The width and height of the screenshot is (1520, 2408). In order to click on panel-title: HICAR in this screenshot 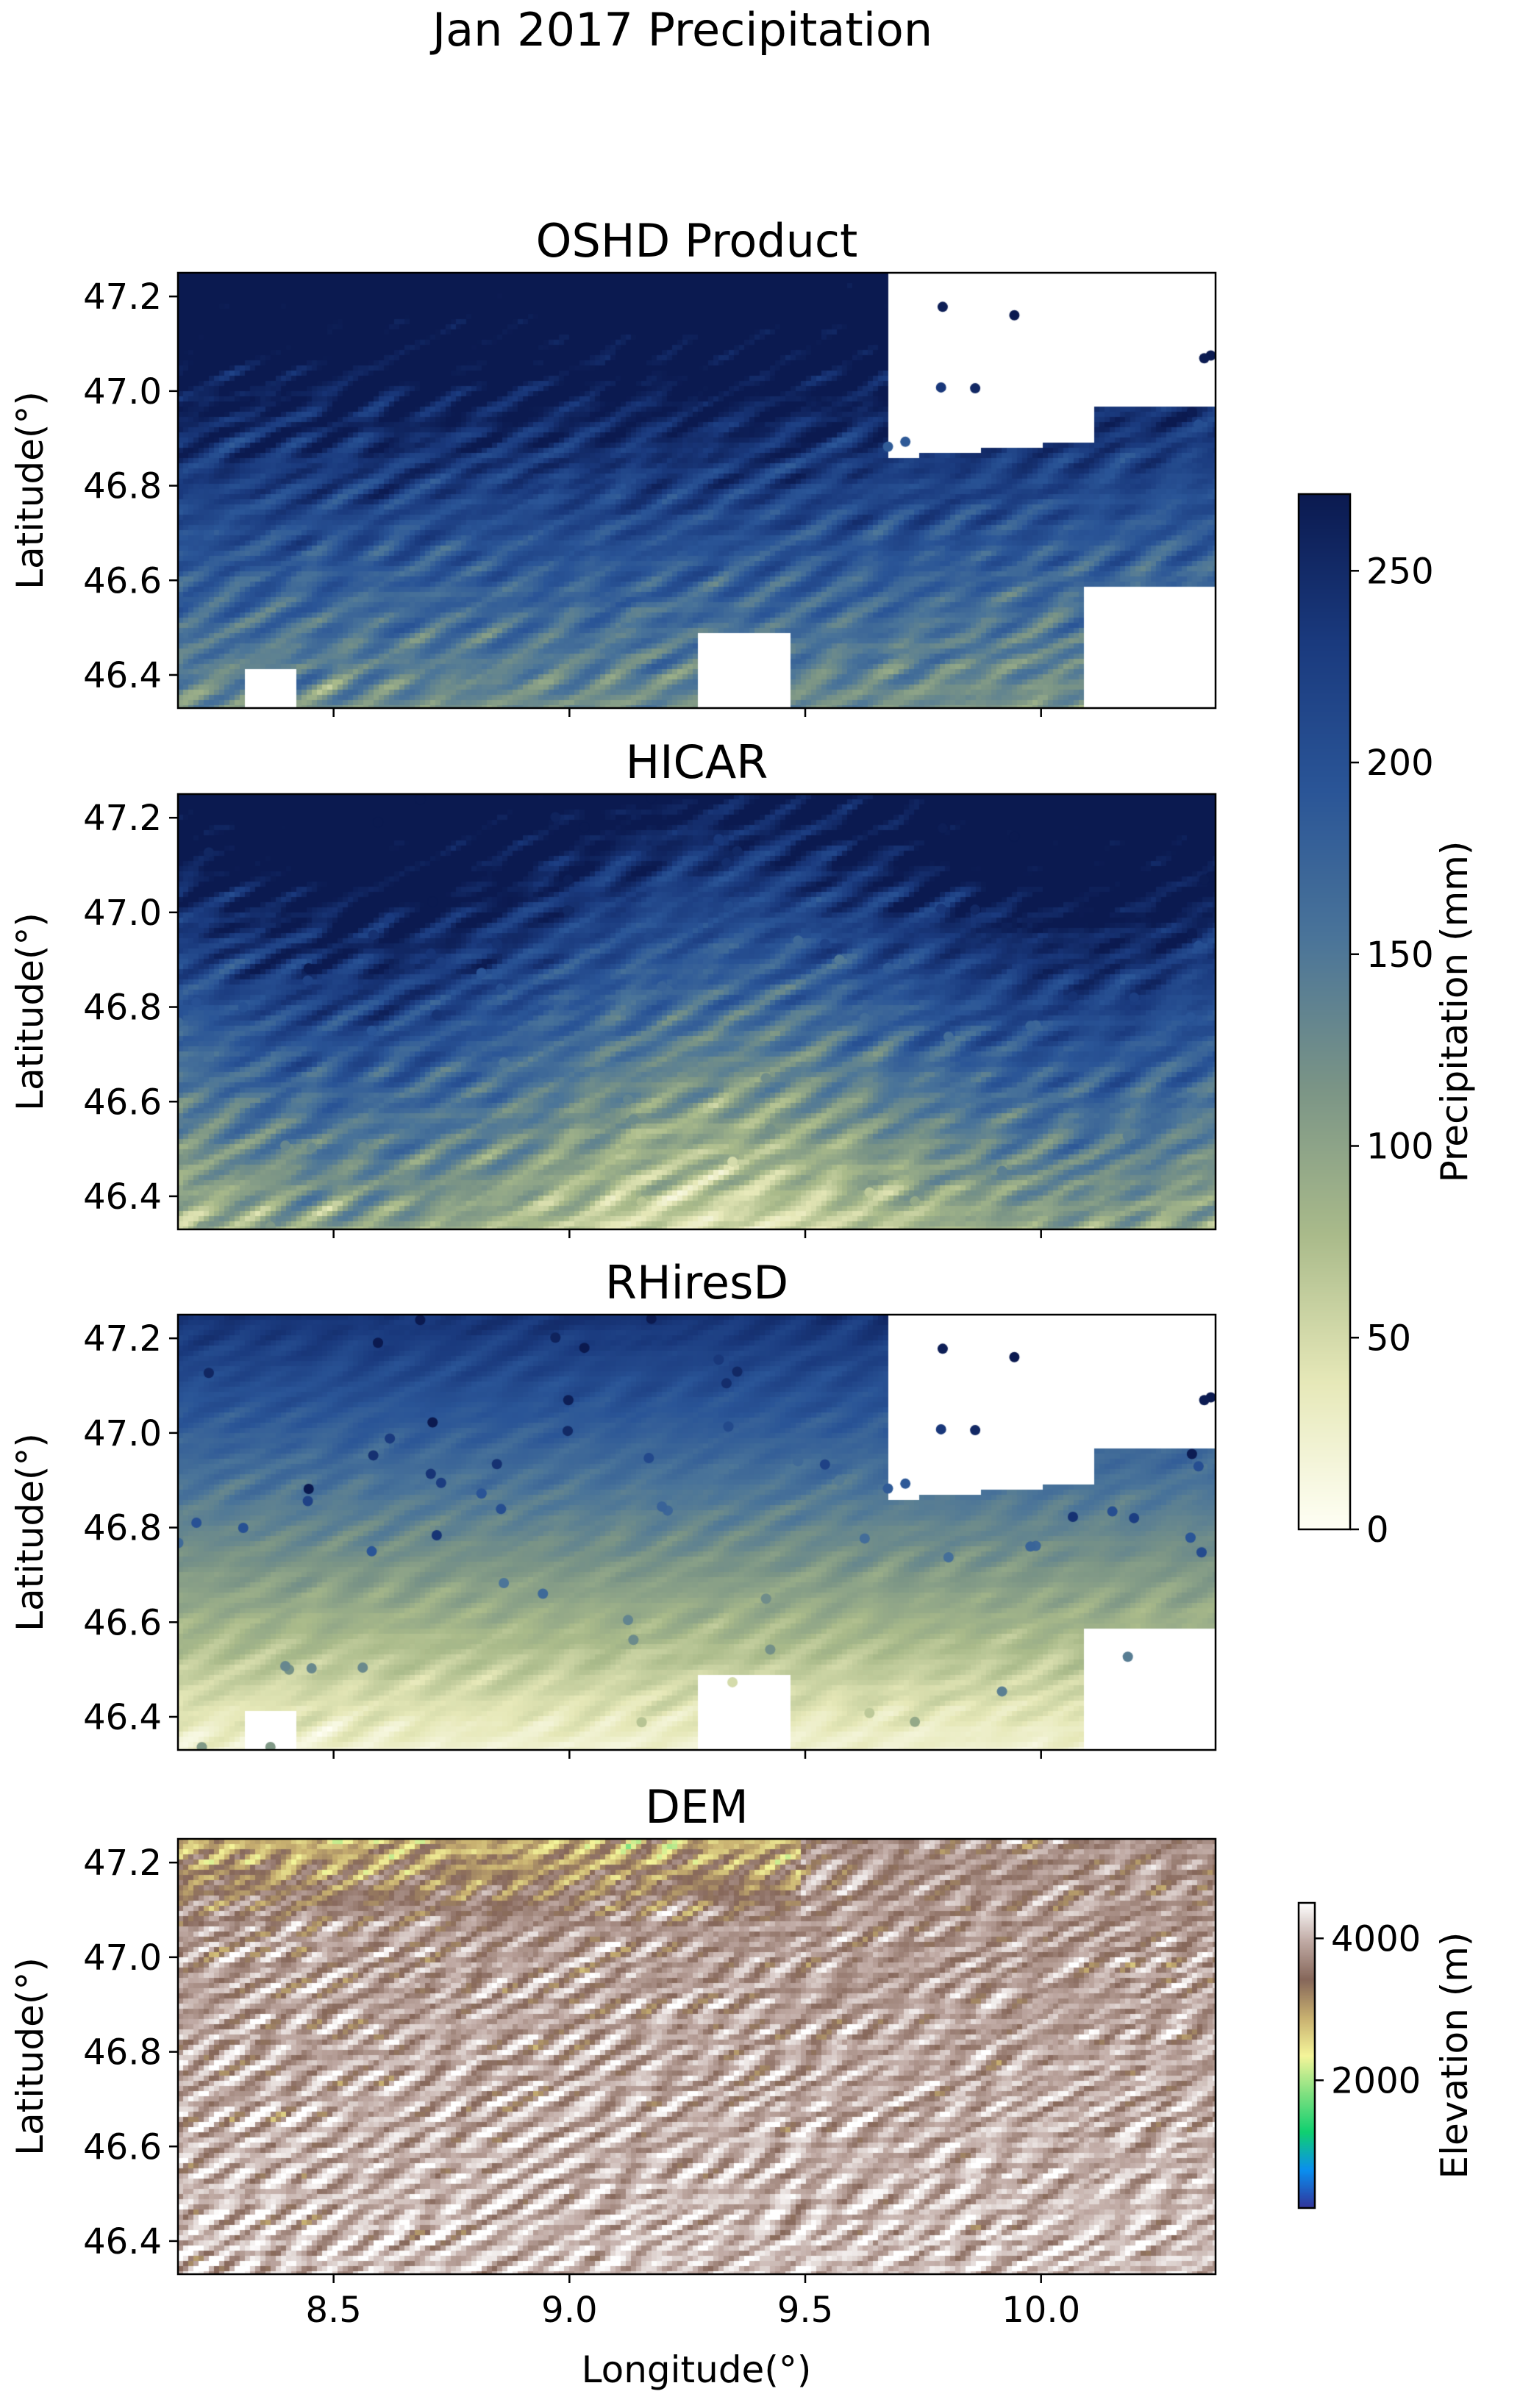, I will do `click(697, 762)`.